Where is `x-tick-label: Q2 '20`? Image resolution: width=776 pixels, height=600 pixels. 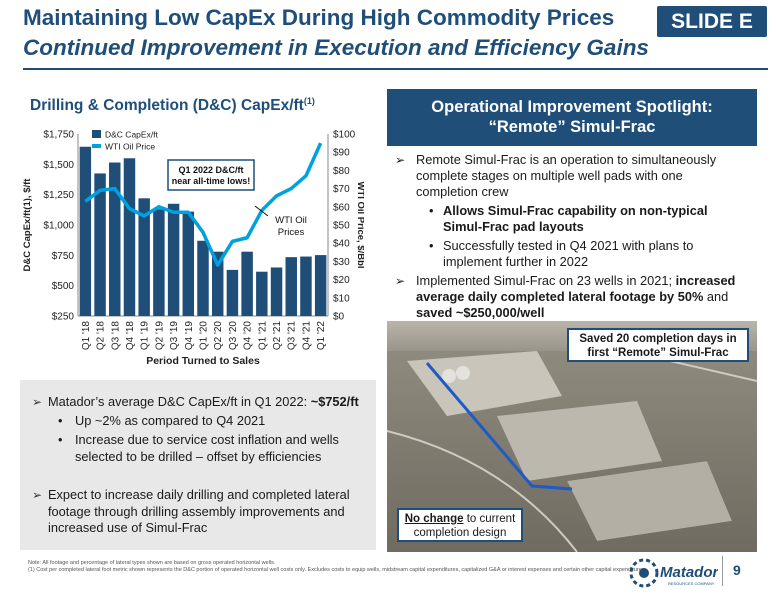
x-tick-label: Q2 '20 is located at coordinates (218, 336).